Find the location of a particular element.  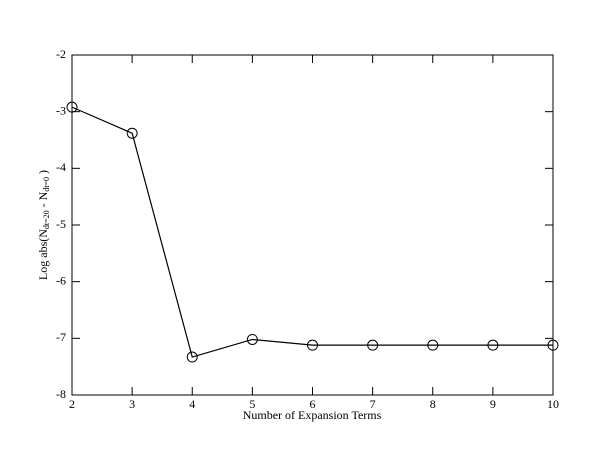

y-tick-label: -8 is located at coordinates (61, 394).